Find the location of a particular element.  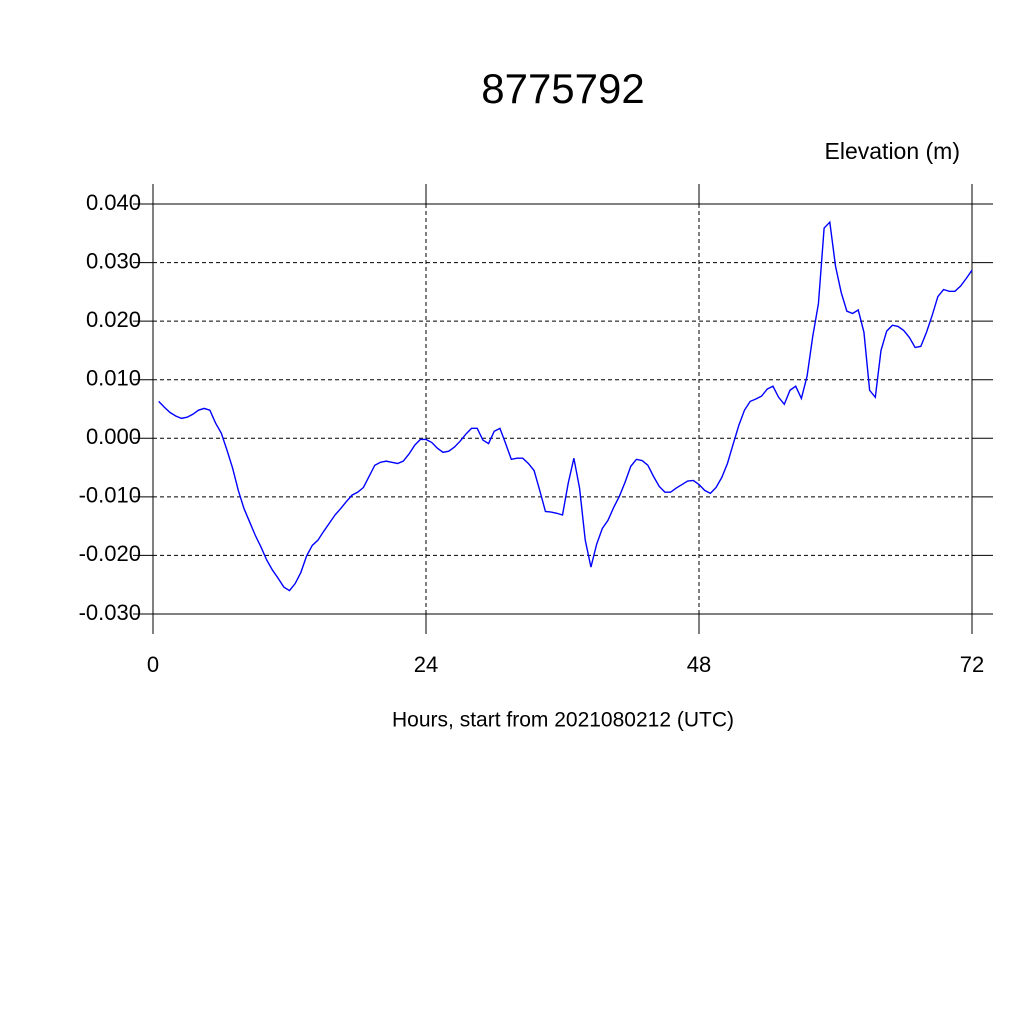

y-tick-label: -0.010 is located at coordinates (110, 495).